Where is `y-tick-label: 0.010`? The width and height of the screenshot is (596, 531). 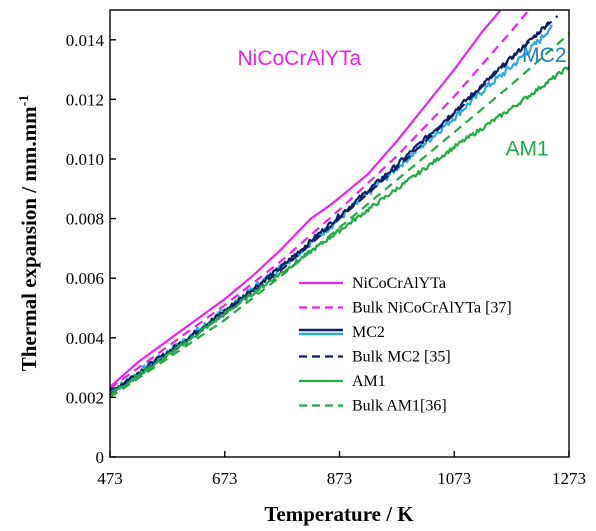 y-tick-label: 0.010 is located at coordinates (85, 159).